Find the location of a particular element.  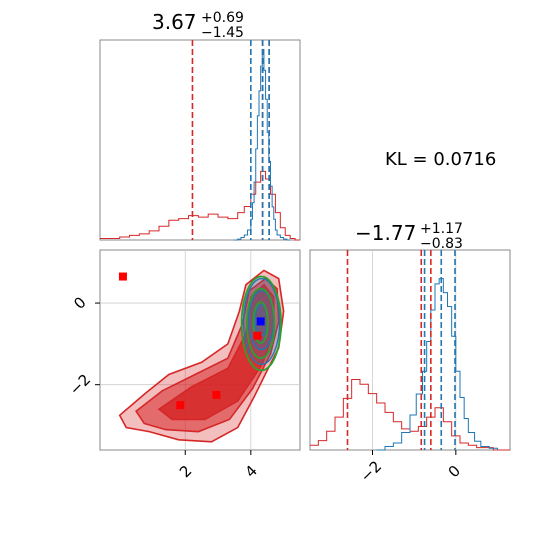

joint-x-tick-label: 2 is located at coordinates (185, 471).